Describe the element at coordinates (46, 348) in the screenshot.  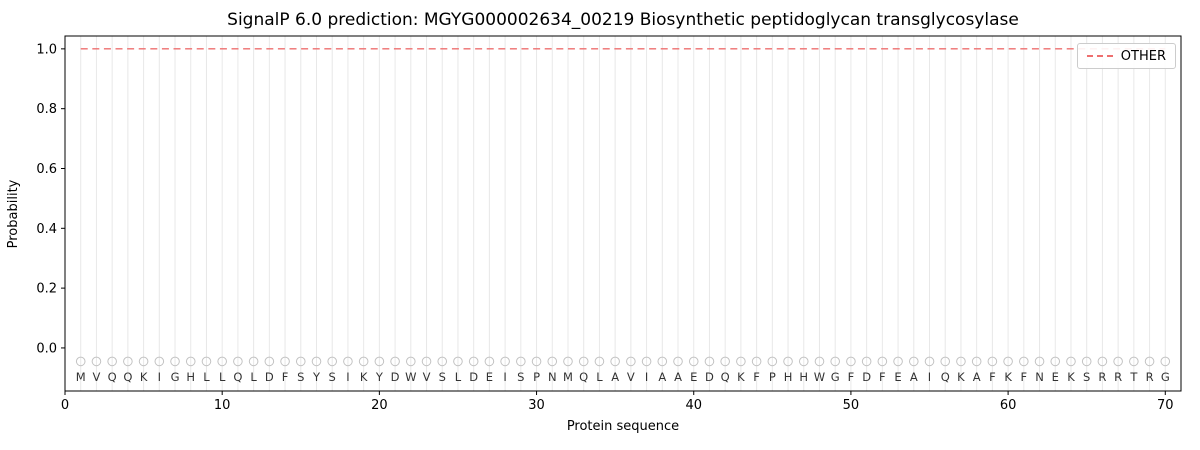
I see `y-tick-label: 0.0` at that location.